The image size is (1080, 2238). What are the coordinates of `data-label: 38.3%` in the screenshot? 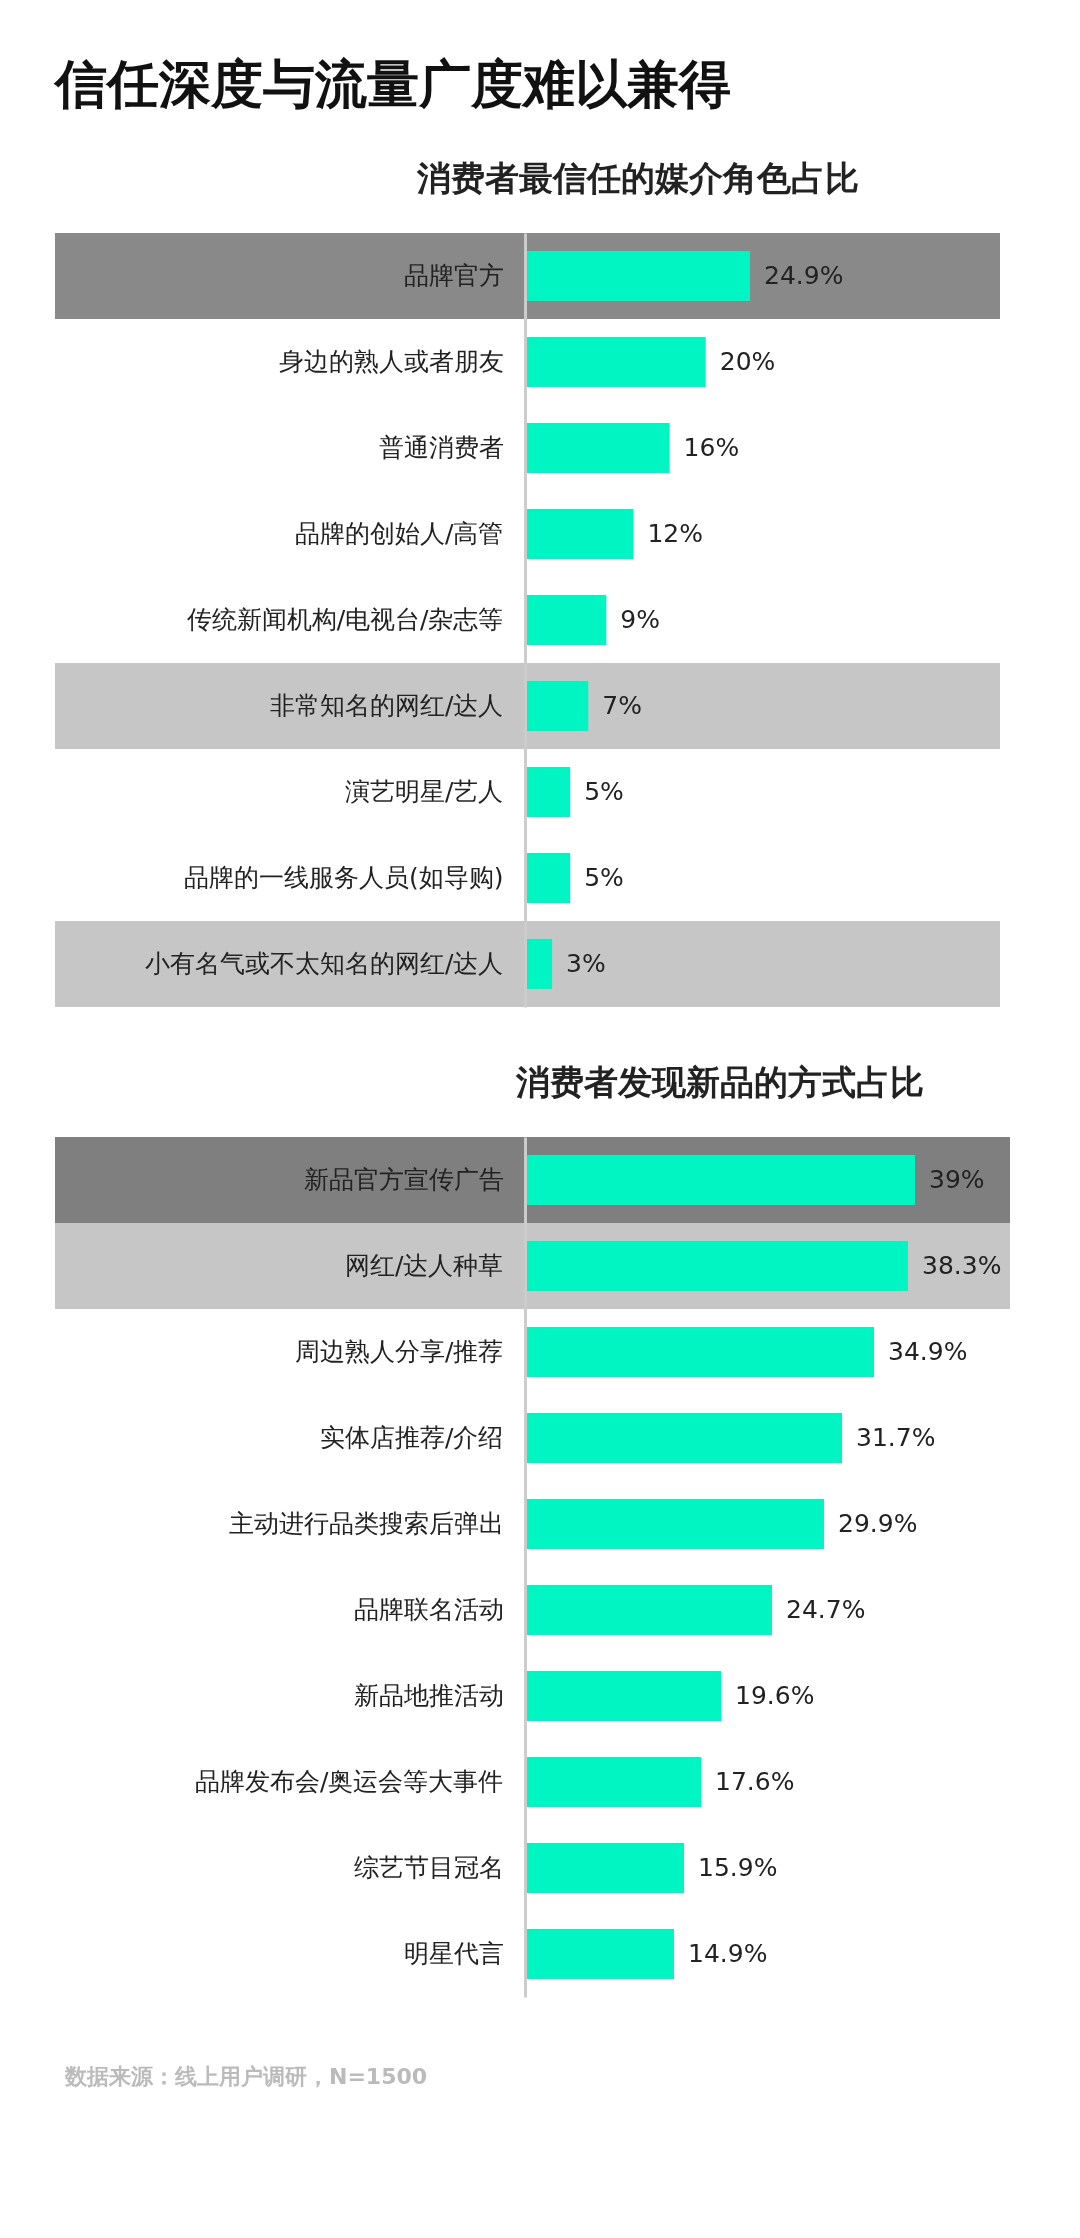 It's located at (962, 1265).